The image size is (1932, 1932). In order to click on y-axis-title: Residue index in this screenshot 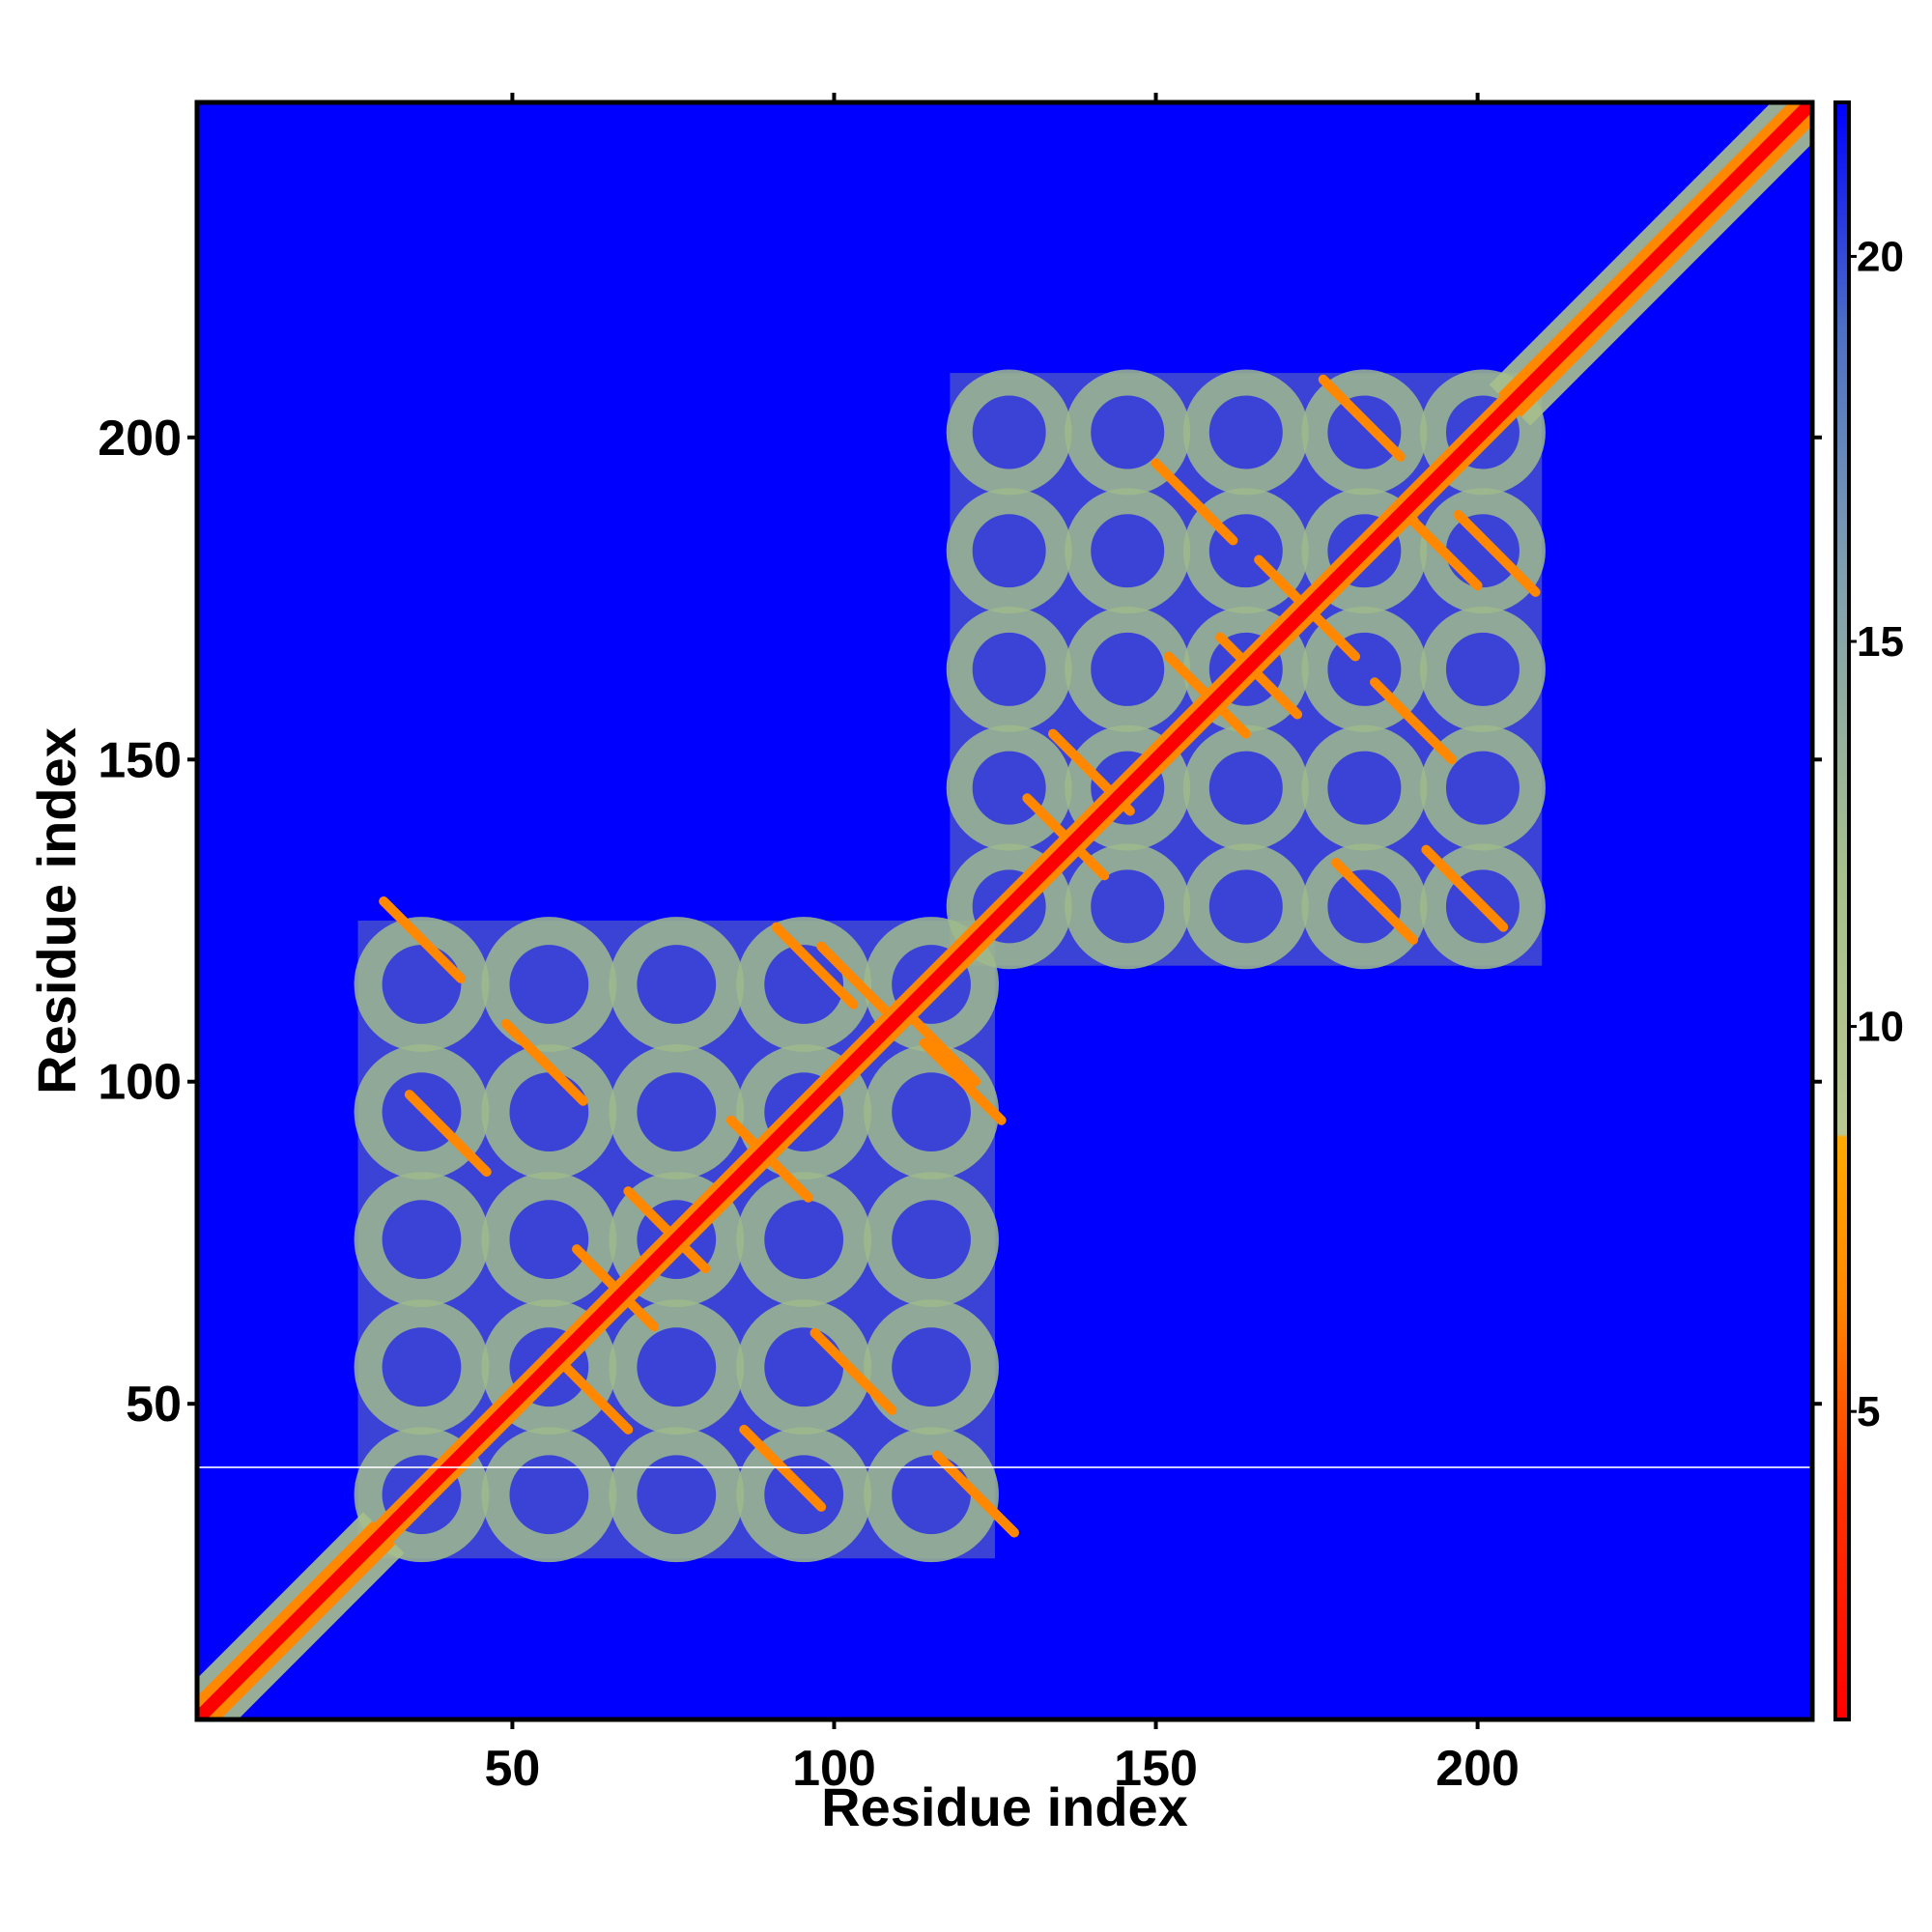, I will do `click(56, 910)`.